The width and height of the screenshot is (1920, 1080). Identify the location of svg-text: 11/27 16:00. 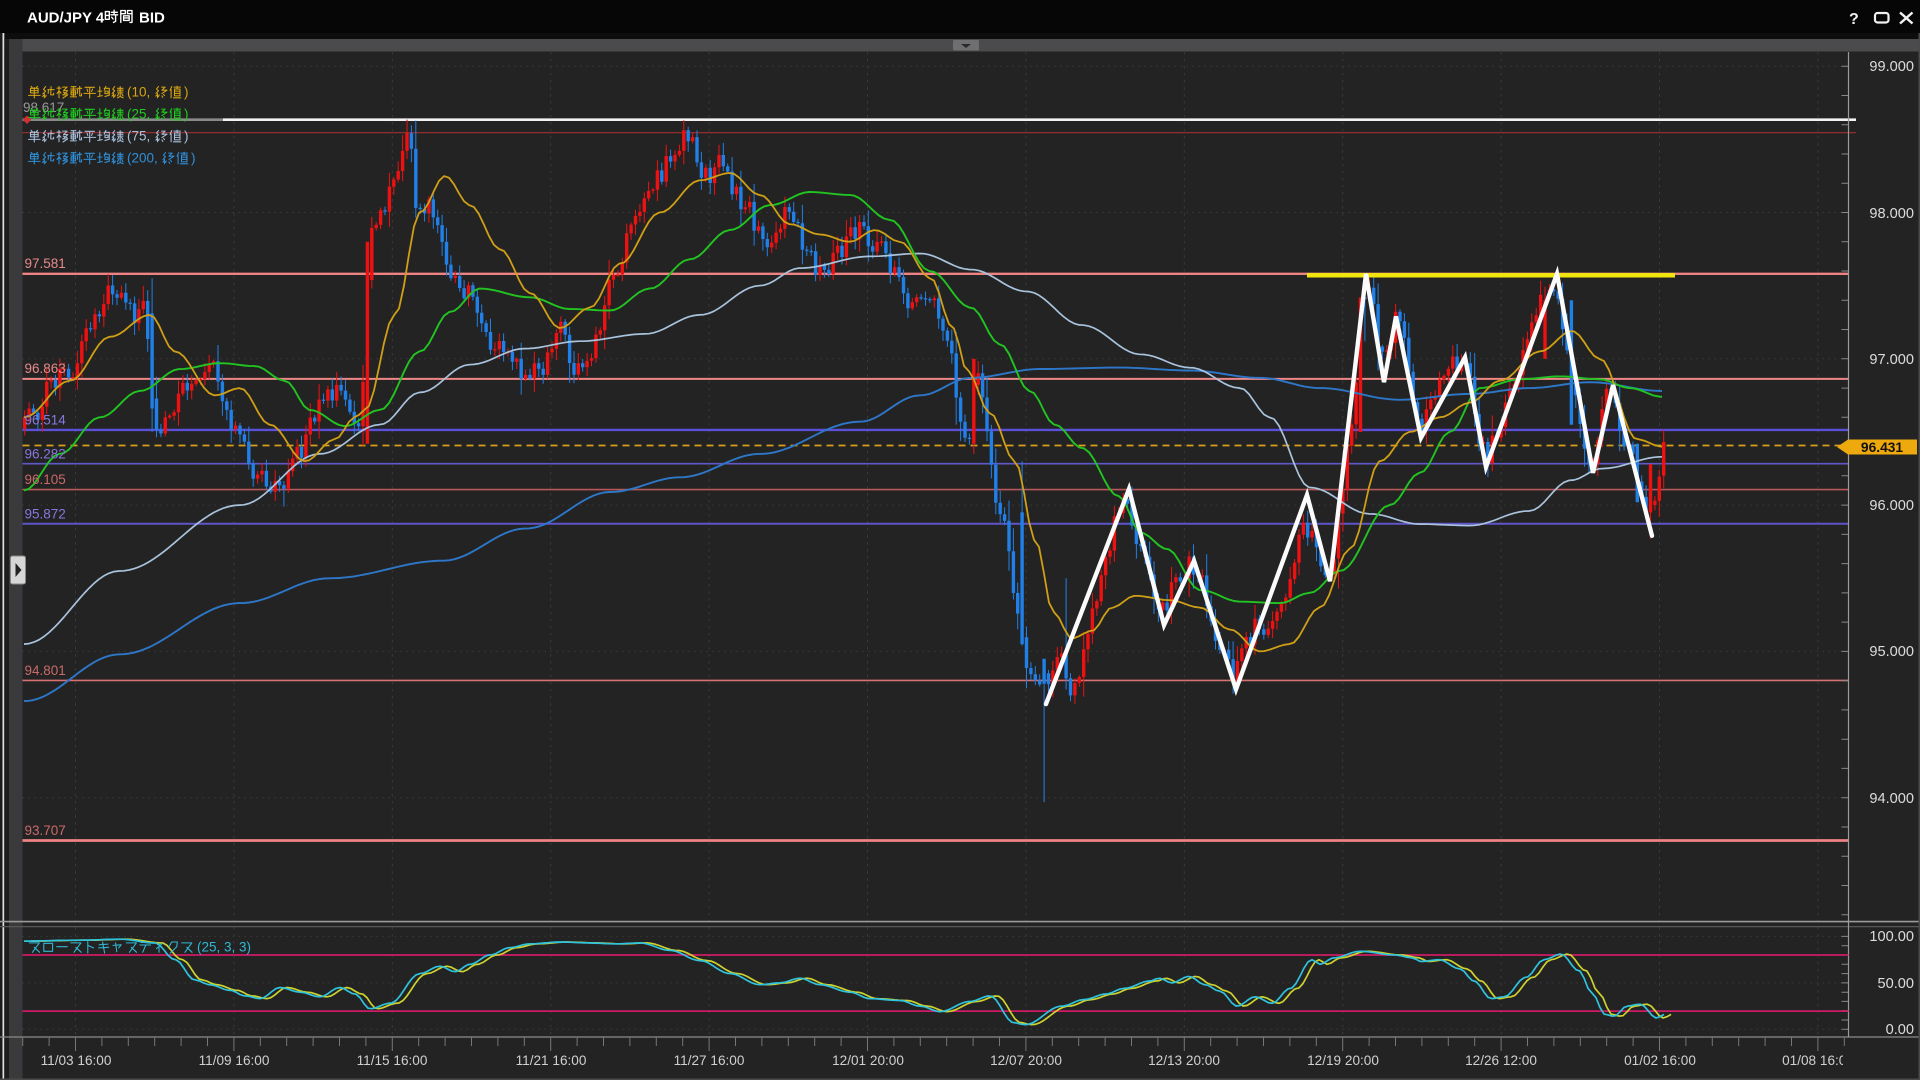
(709, 1060).